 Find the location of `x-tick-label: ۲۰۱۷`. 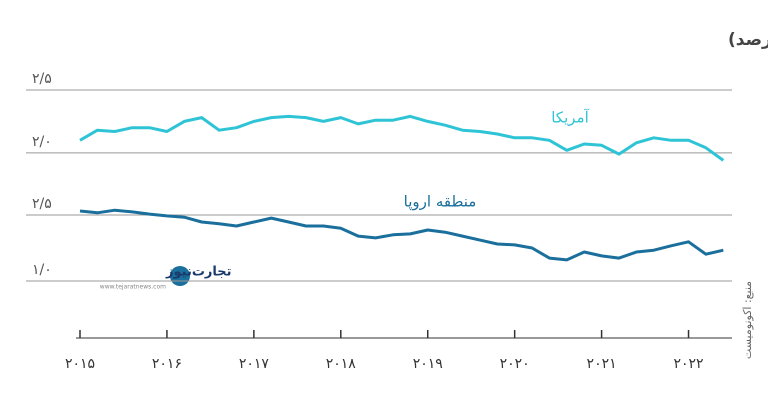

x-tick-label: ۲۰۱۷ is located at coordinates (254, 364).